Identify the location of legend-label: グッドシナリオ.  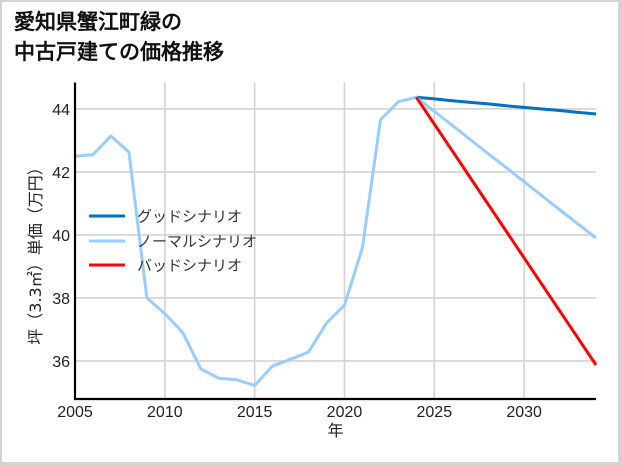
(189, 217).